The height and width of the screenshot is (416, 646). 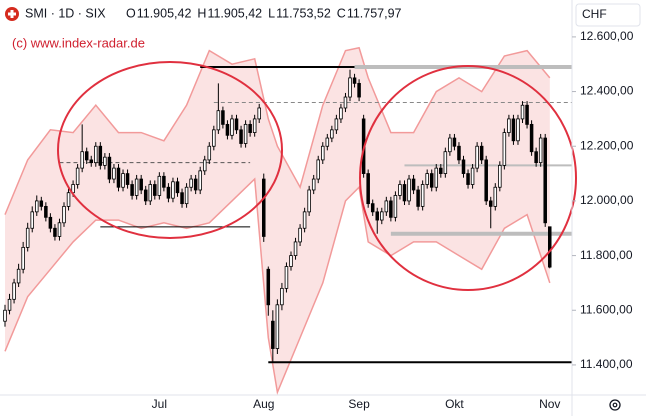 I want to click on currency-box, so click(x=608, y=15).